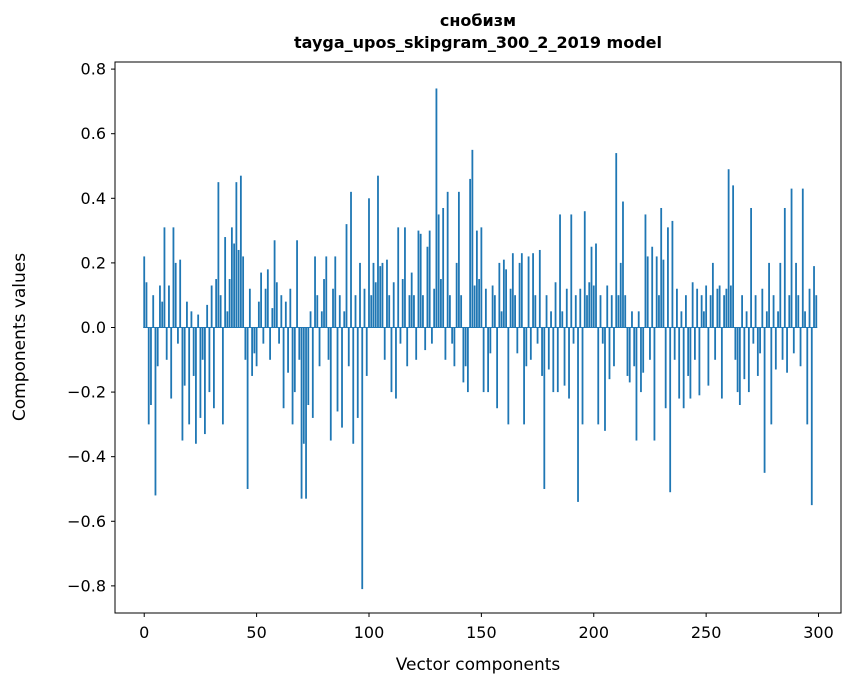 Image resolution: width=867 pixels, height=696 pixels. I want to click on x-tick-label: 200, so click(593, 632).